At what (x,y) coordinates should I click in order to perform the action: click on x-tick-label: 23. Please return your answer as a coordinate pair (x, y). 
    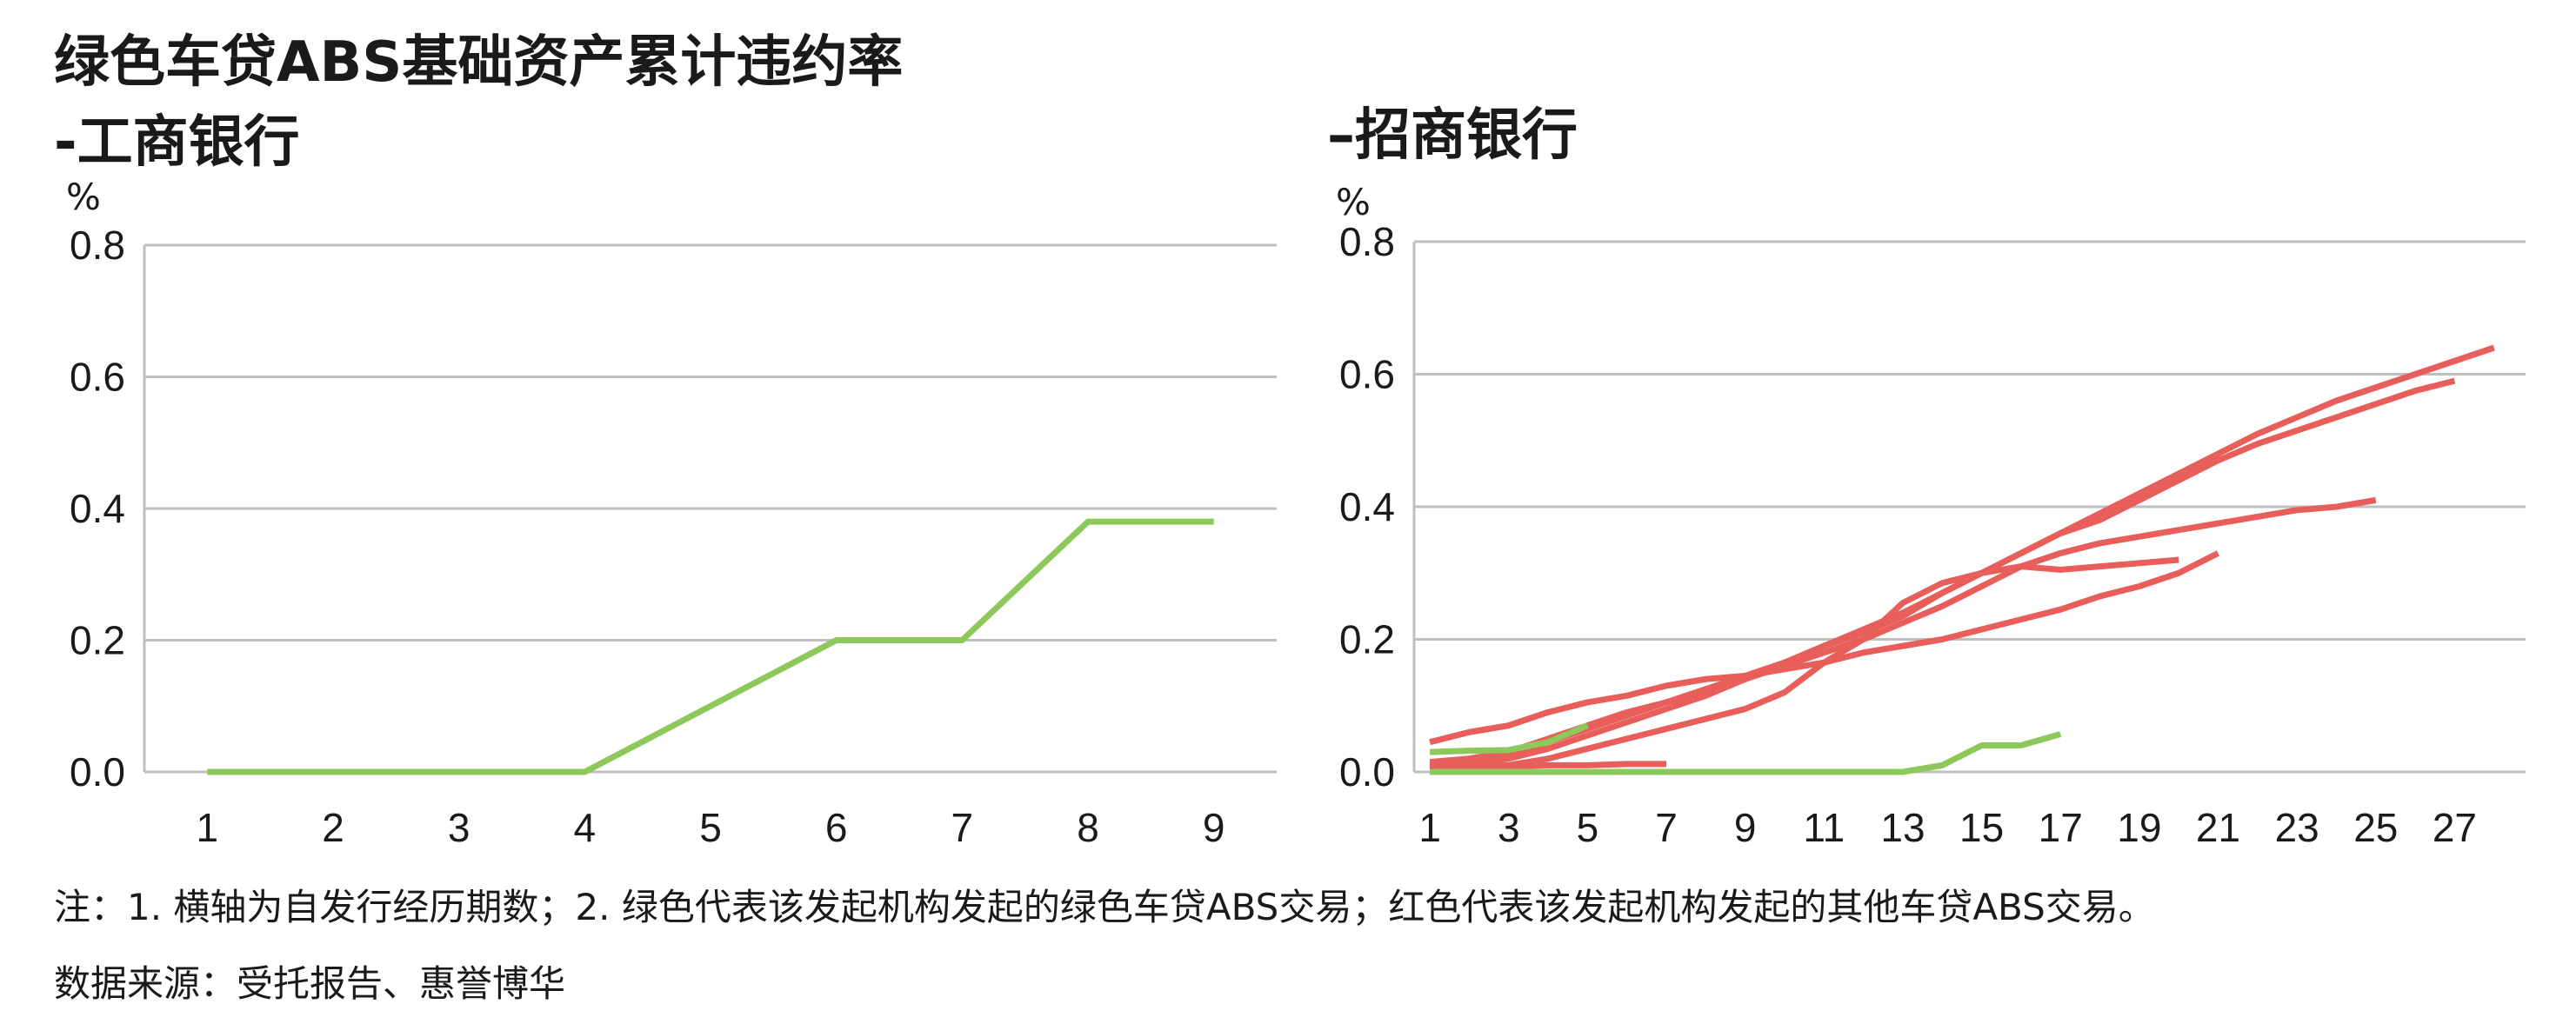
    Looking at the image, I should click on (2297, 827).